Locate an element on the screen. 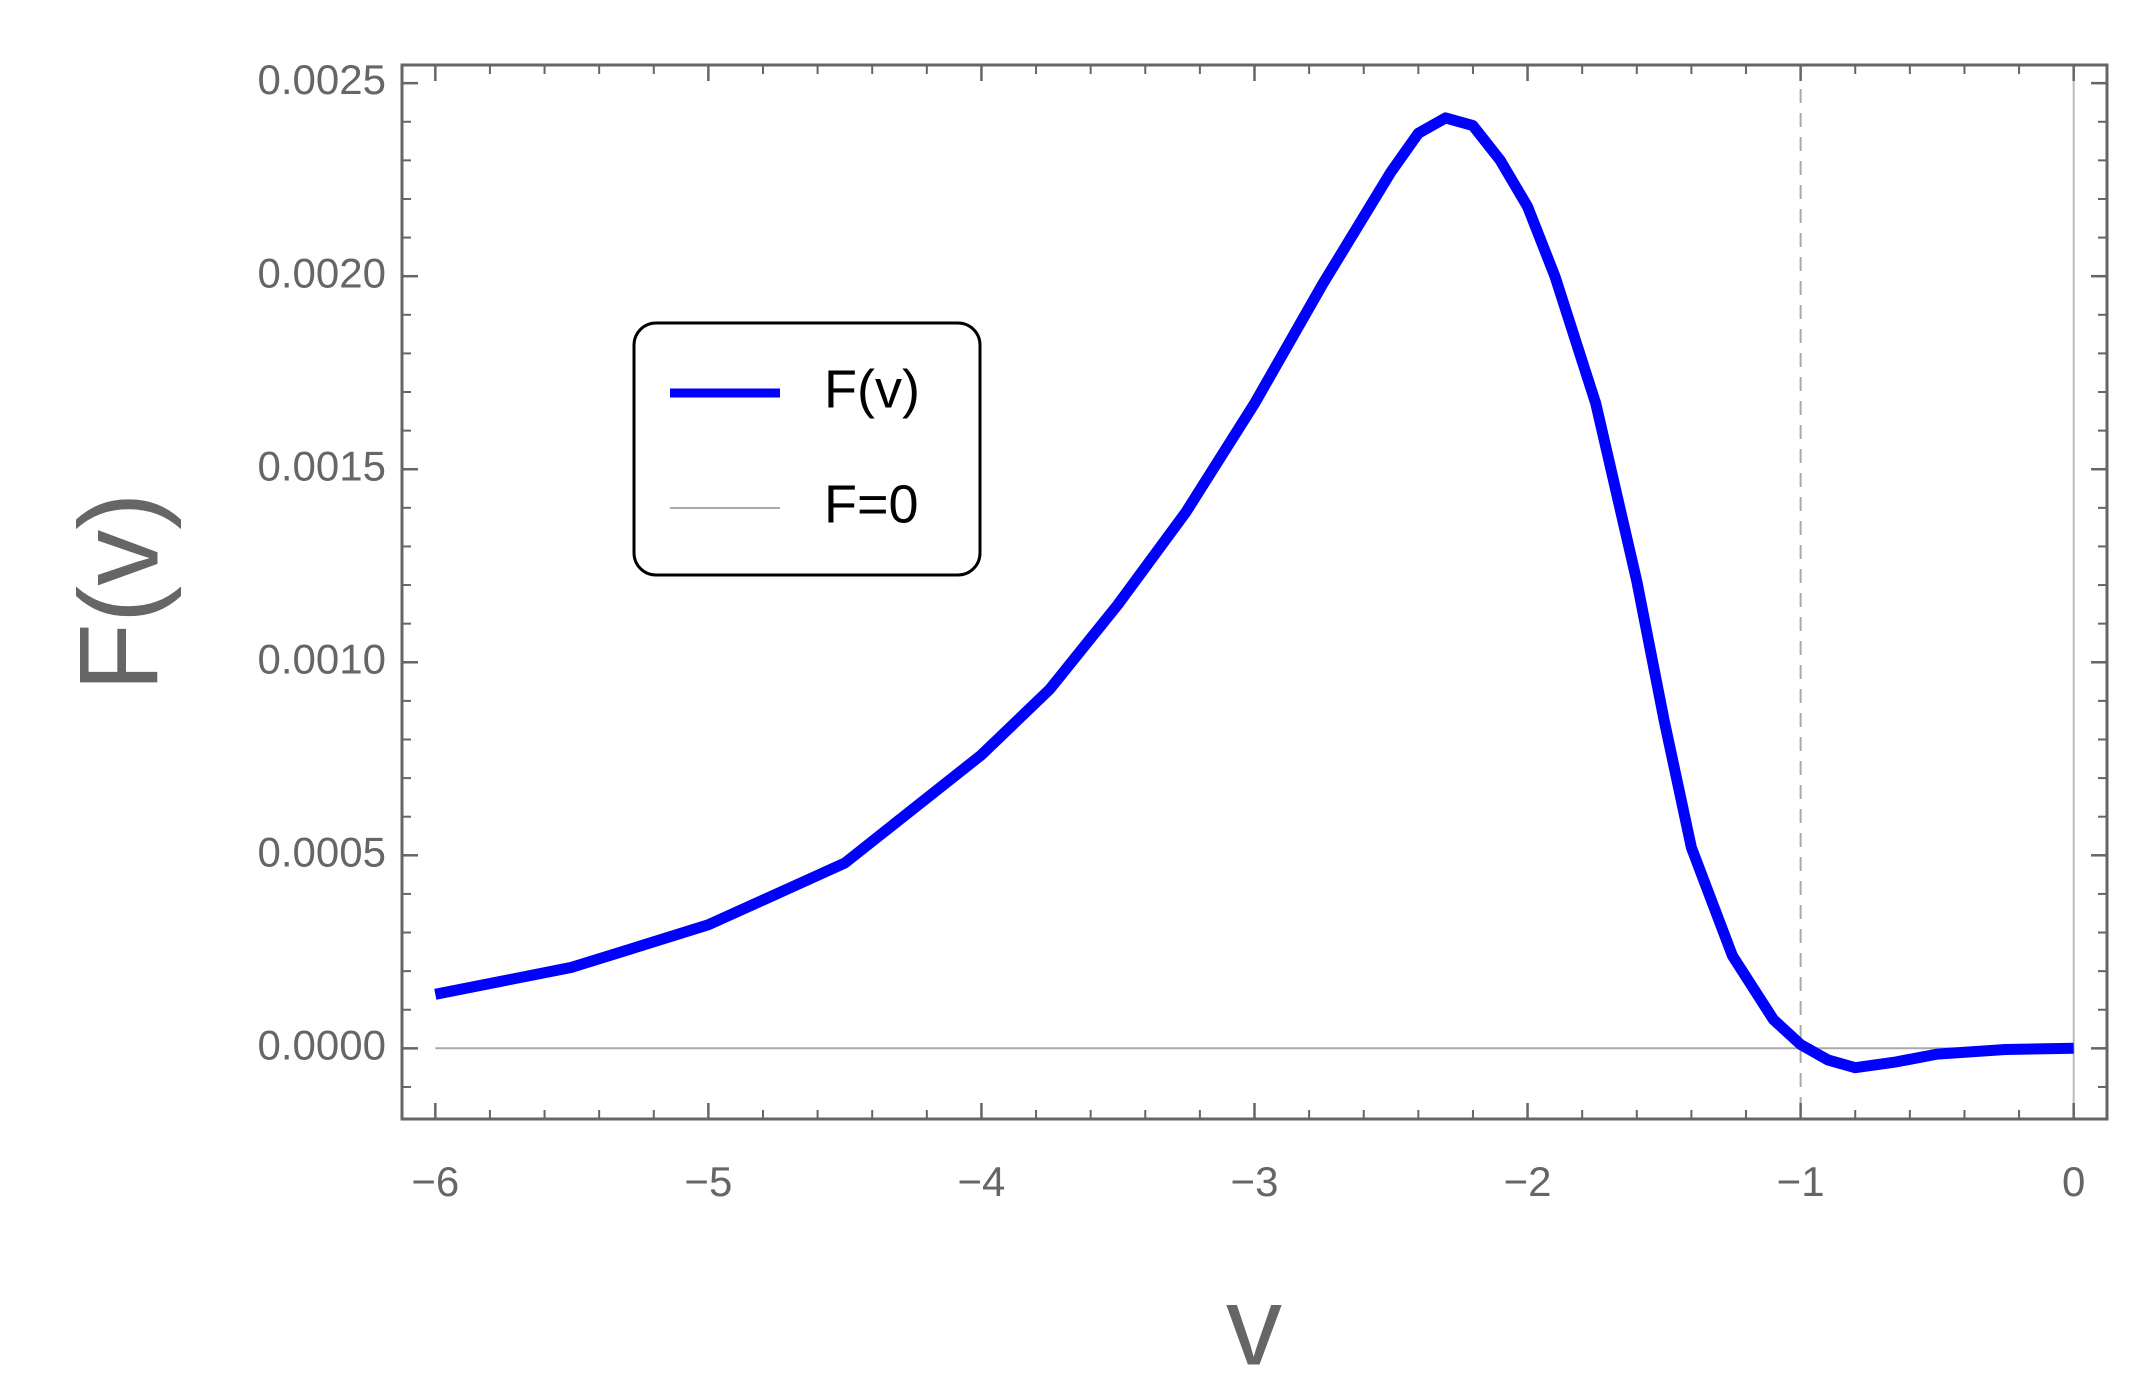 This screenshot has width=2142, height=1379. x-axis-label: v is located at coordinates (1254, 1321).